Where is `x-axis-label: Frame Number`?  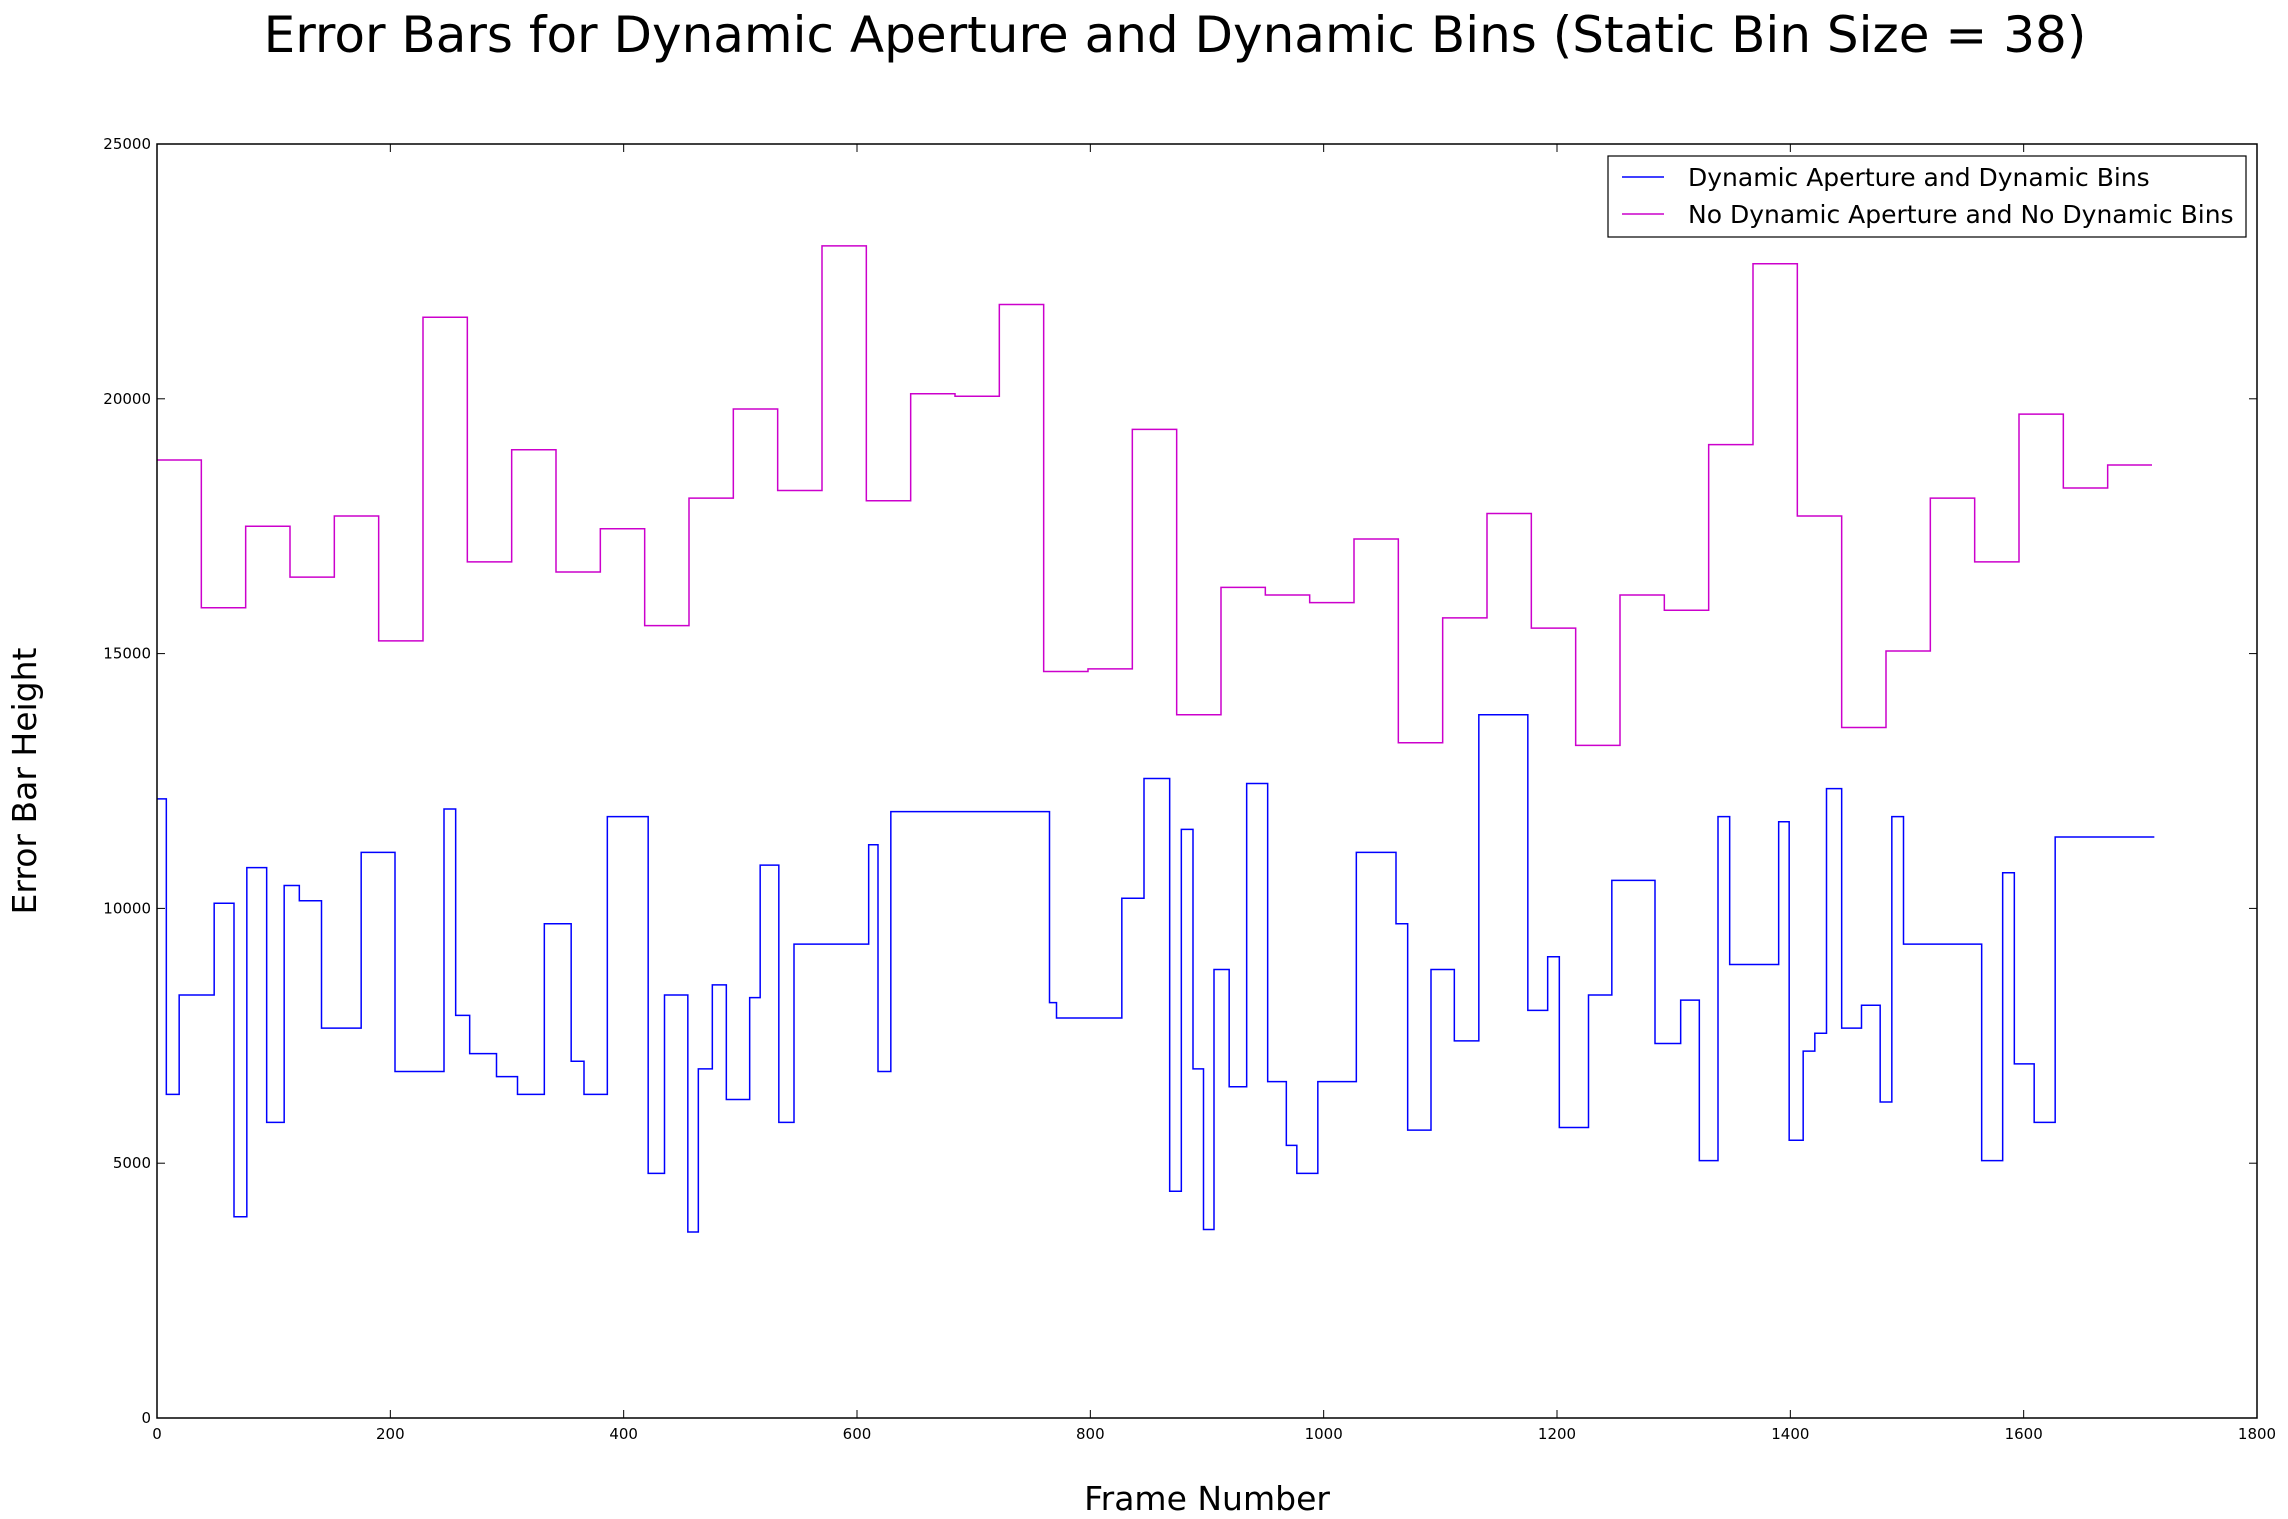 x-axis-label: Frame Number is located at coordinates (1207, 1498).